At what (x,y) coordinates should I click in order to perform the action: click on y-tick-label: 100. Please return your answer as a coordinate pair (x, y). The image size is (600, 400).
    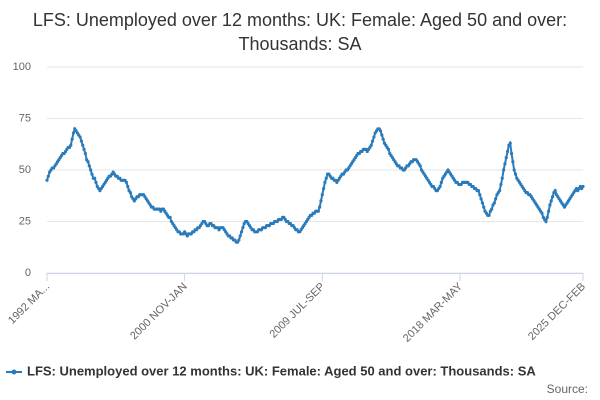
    Looking at the image, I should click on (22, 67).